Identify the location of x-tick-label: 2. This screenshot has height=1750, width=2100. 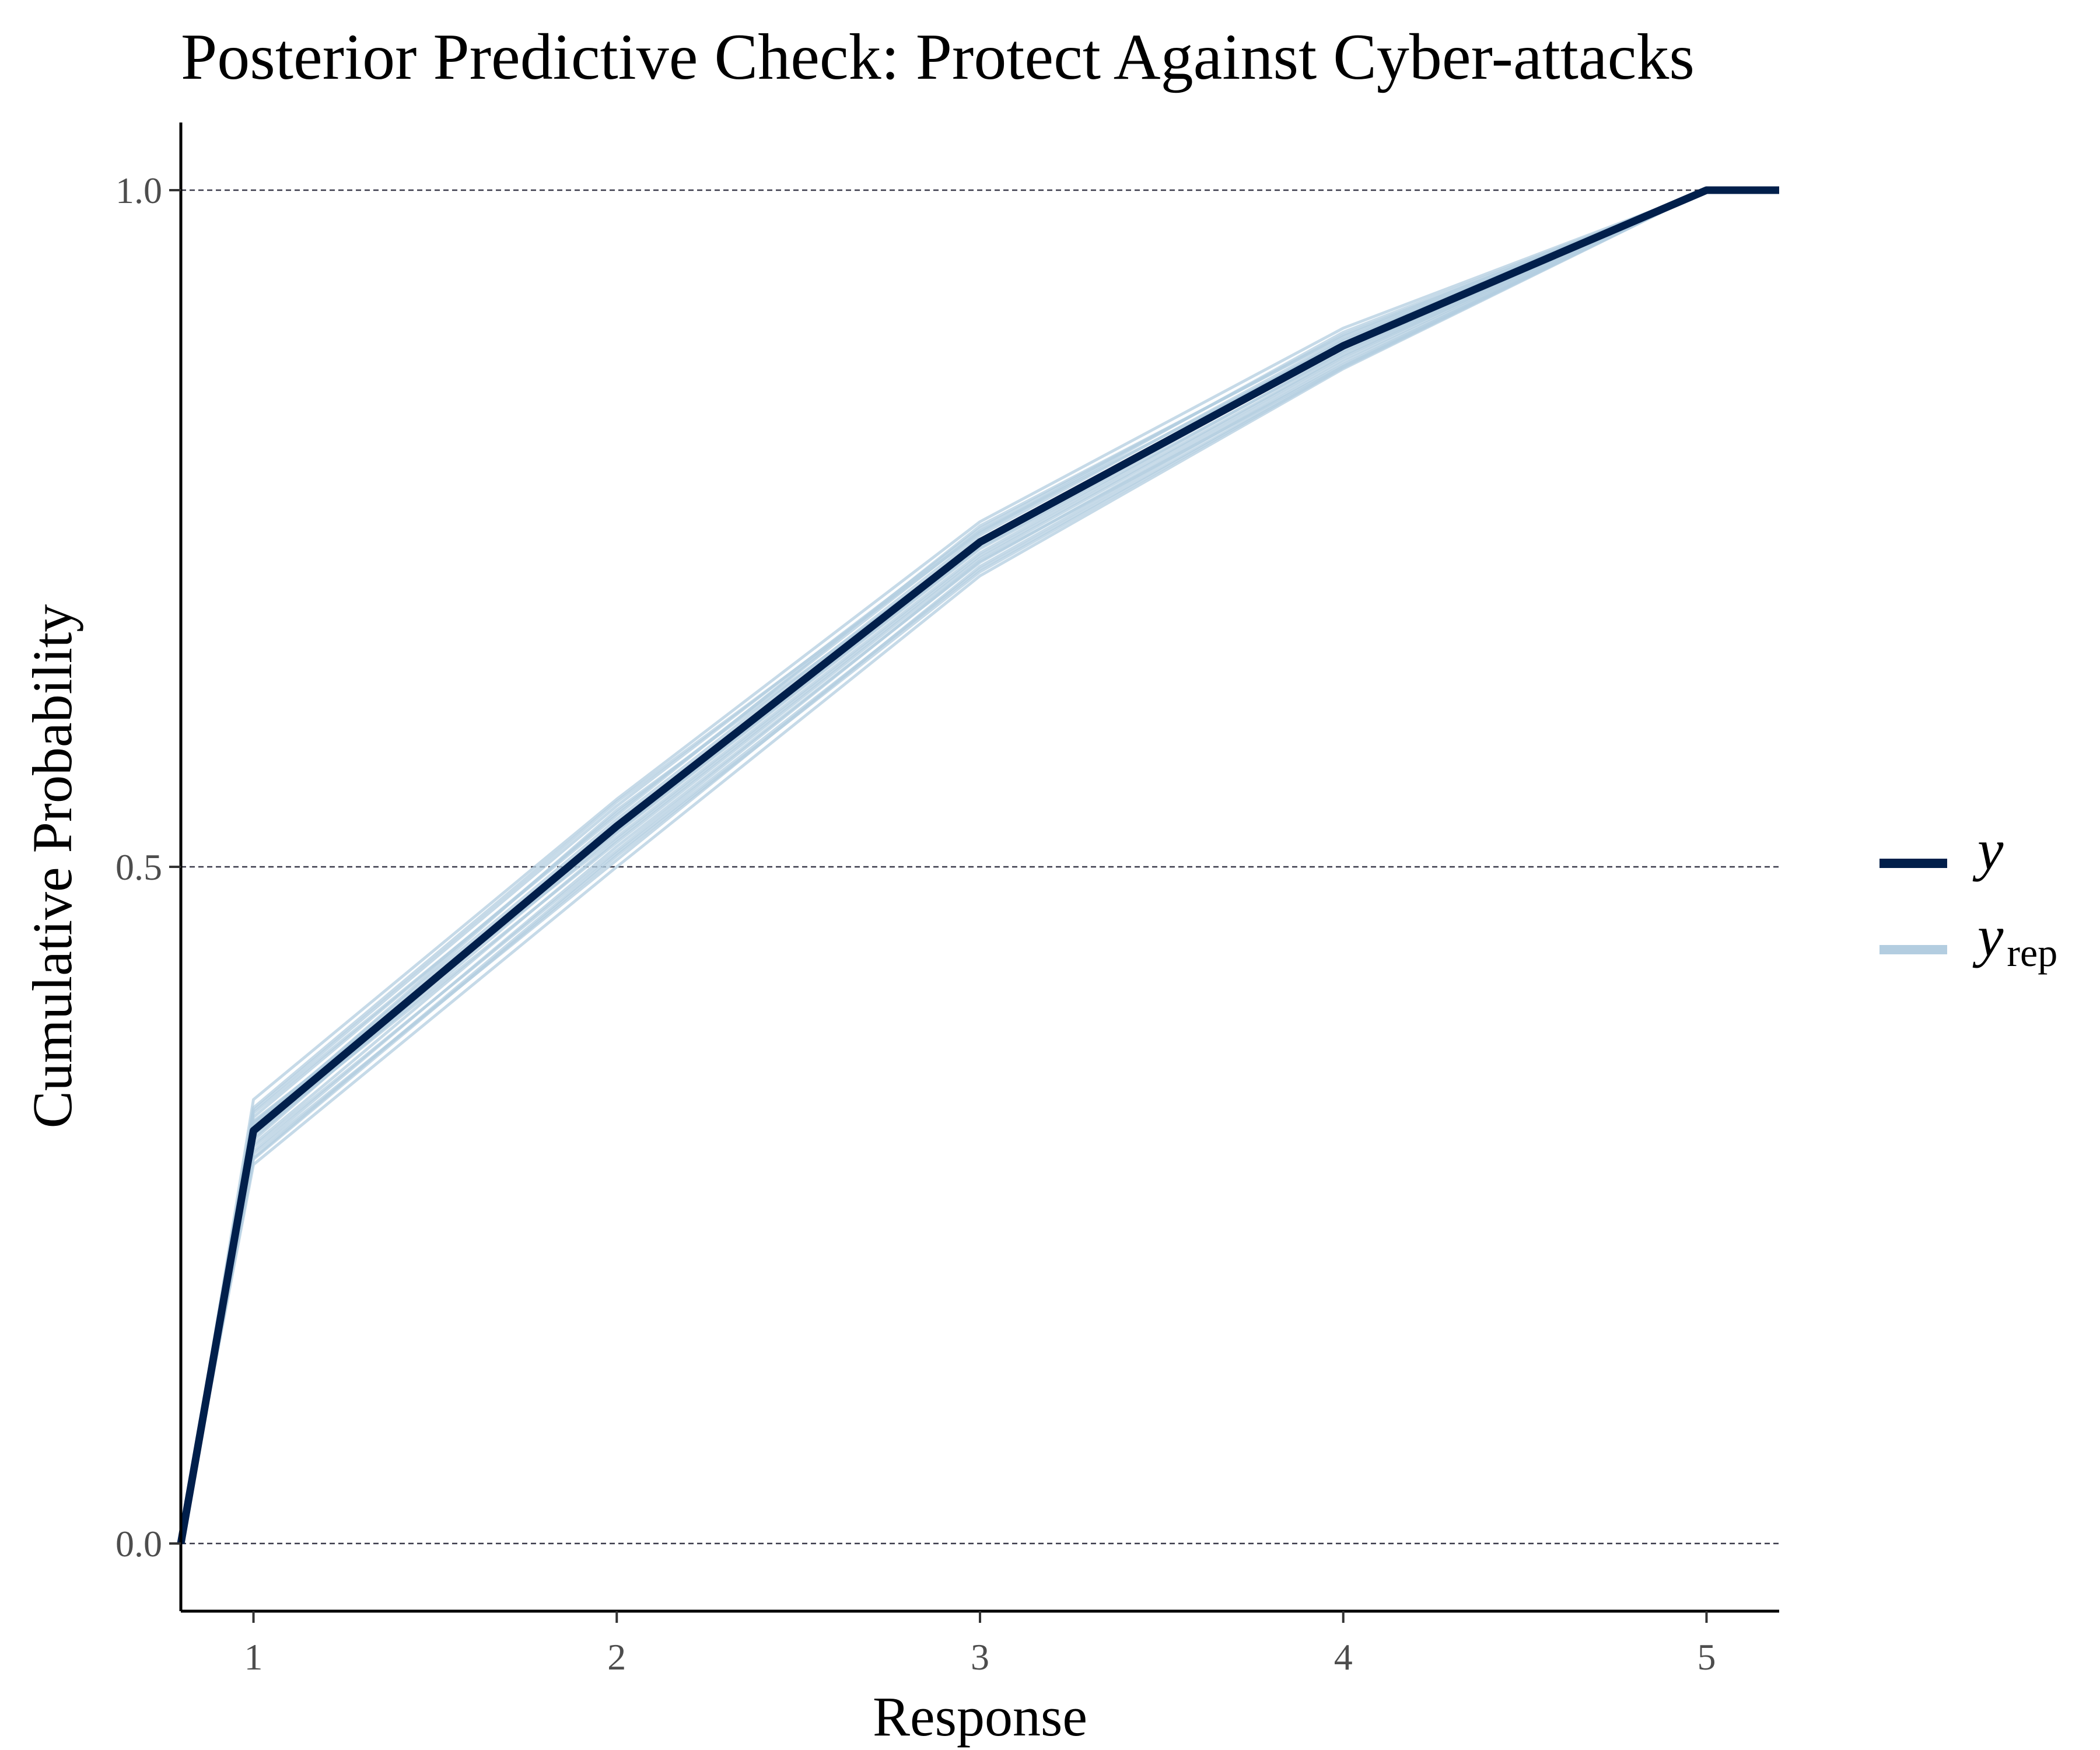
(617, 1657).